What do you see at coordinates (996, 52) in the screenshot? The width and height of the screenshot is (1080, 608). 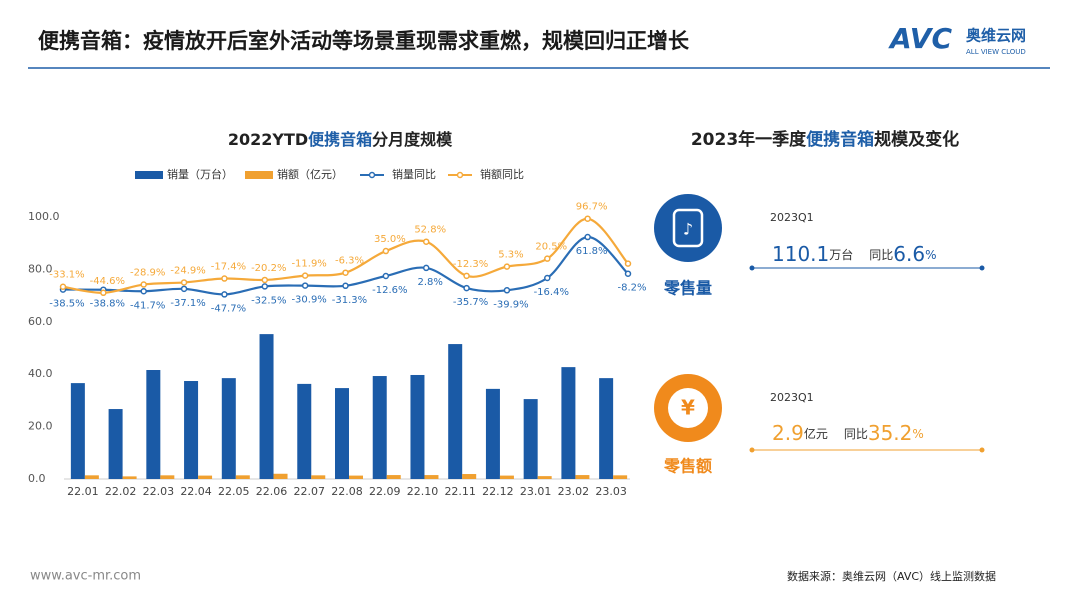 I see `brand-en: ALL VIEW CLOUD` at bounding box center [996, 52].